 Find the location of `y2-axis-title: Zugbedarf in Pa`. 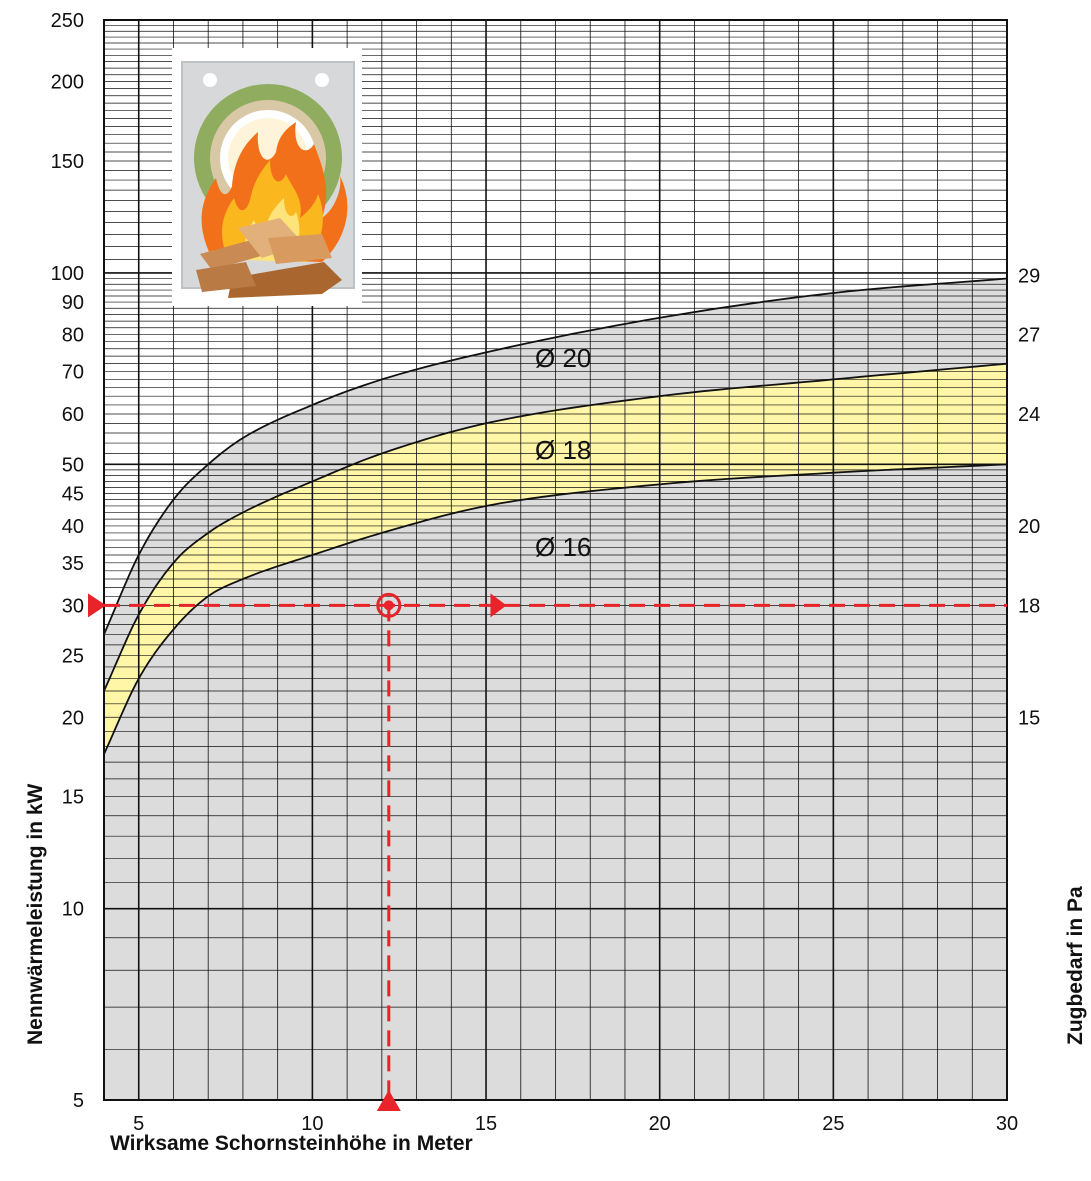

y2-axis-title: Zugbedarf in Pa is located at coordinates (1075, 965).